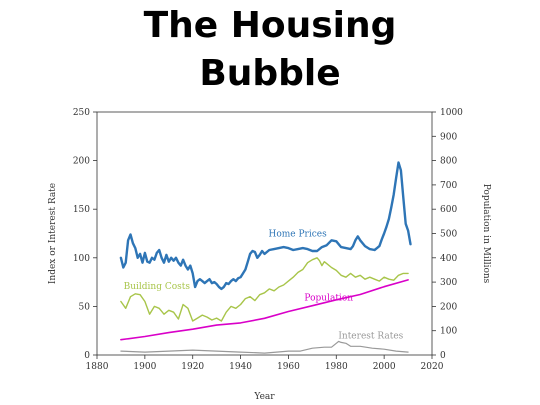 The width and height of the screenshot is (540, 405). What do you see at coordinates (448, 137) in the screenshot?
I see `y-right-tick-label-900: 900` at bounding box center [448, 137].